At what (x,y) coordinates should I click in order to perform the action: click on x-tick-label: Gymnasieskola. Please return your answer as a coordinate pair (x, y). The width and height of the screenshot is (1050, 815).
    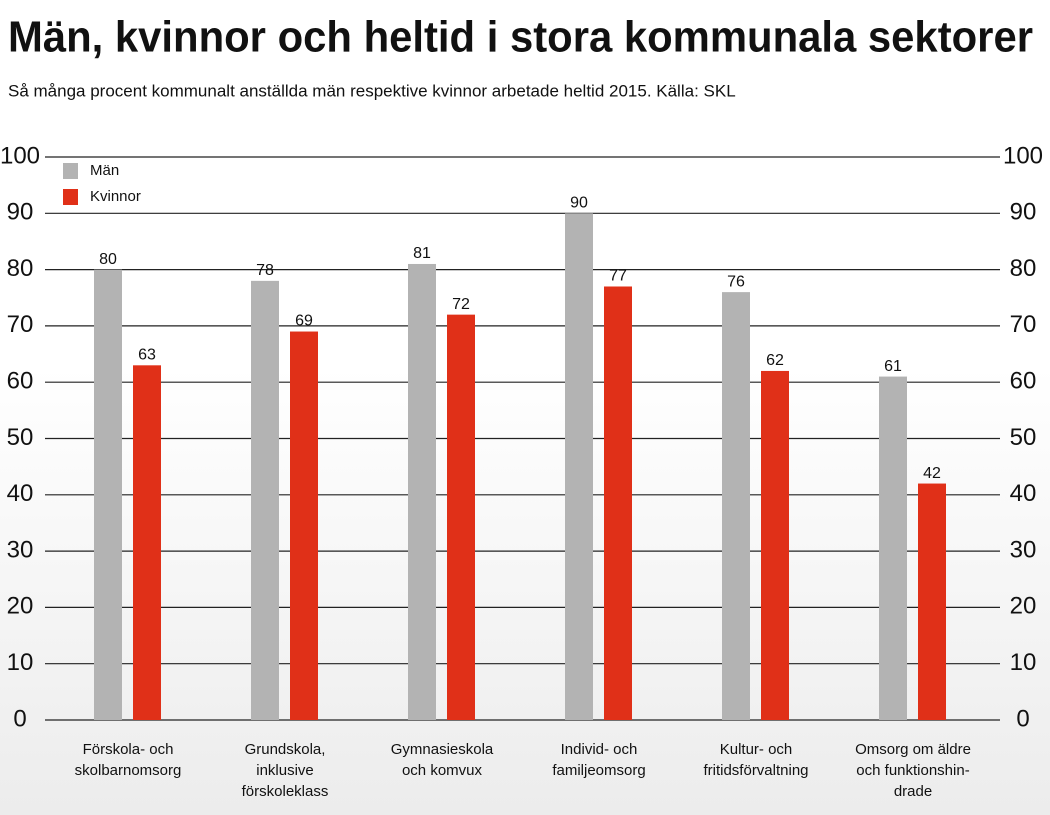
    Looking at the image, I should click on (442, 749).